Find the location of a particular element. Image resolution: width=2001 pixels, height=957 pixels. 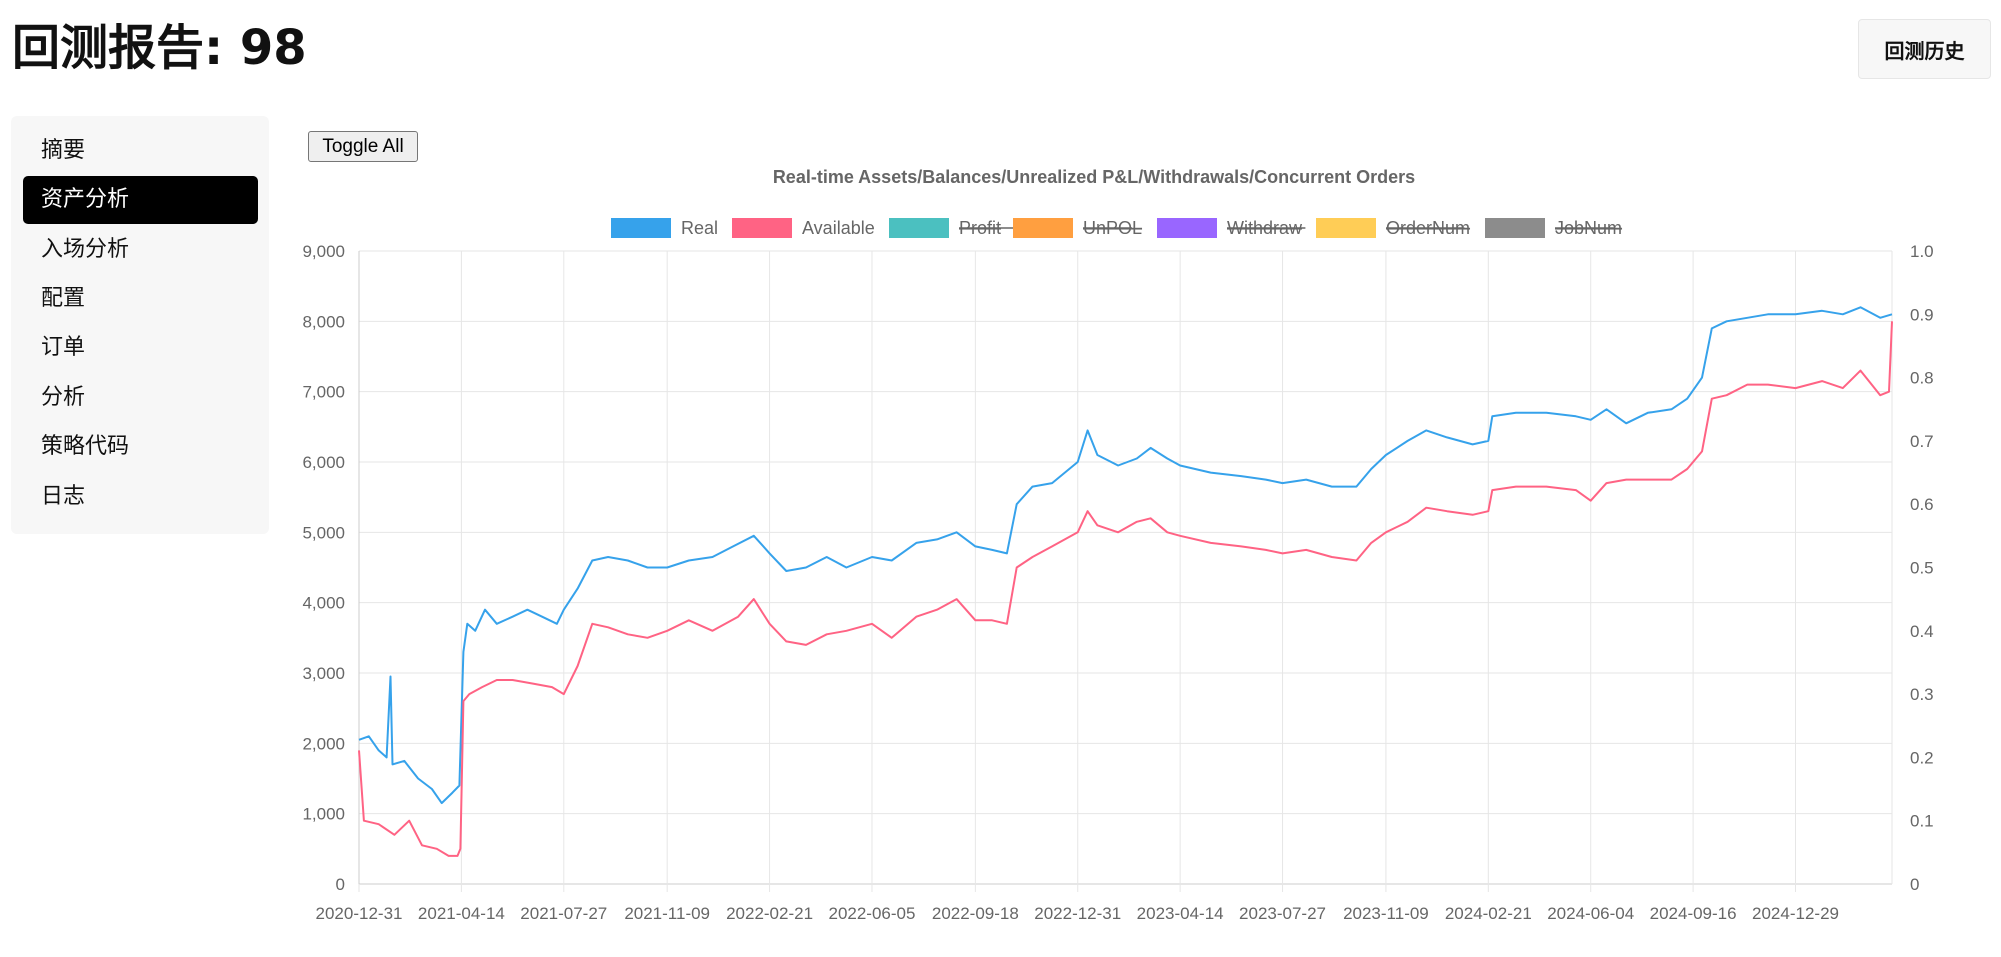

x-tick-label: 2021-04-14 is located at coordinates (461, 913).